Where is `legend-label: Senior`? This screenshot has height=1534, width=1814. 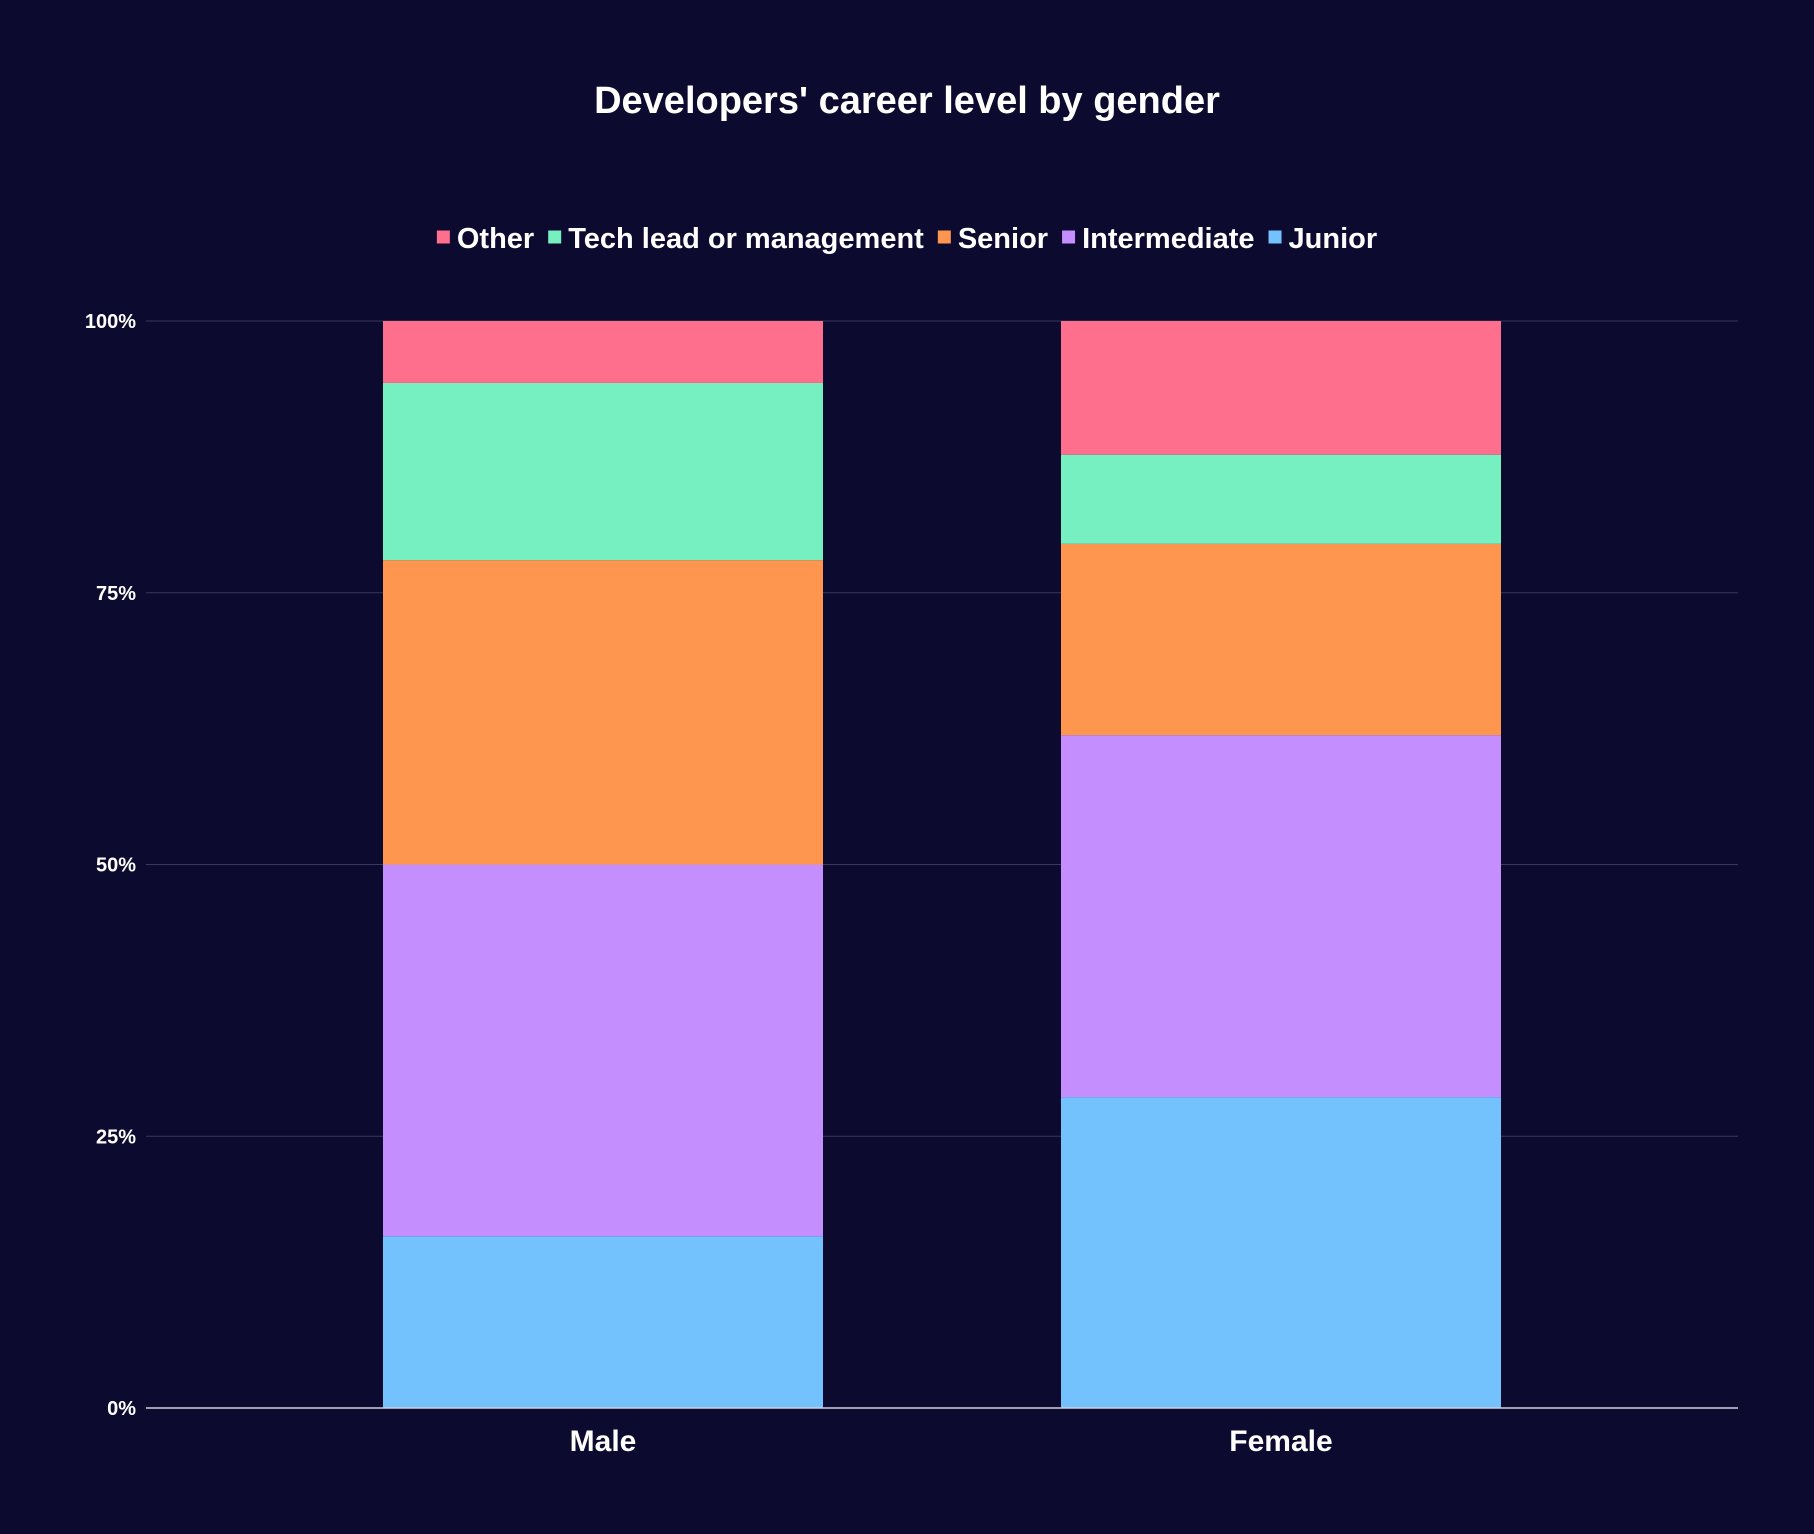 legend-label: Senior is located at coordinates (1003, 239).